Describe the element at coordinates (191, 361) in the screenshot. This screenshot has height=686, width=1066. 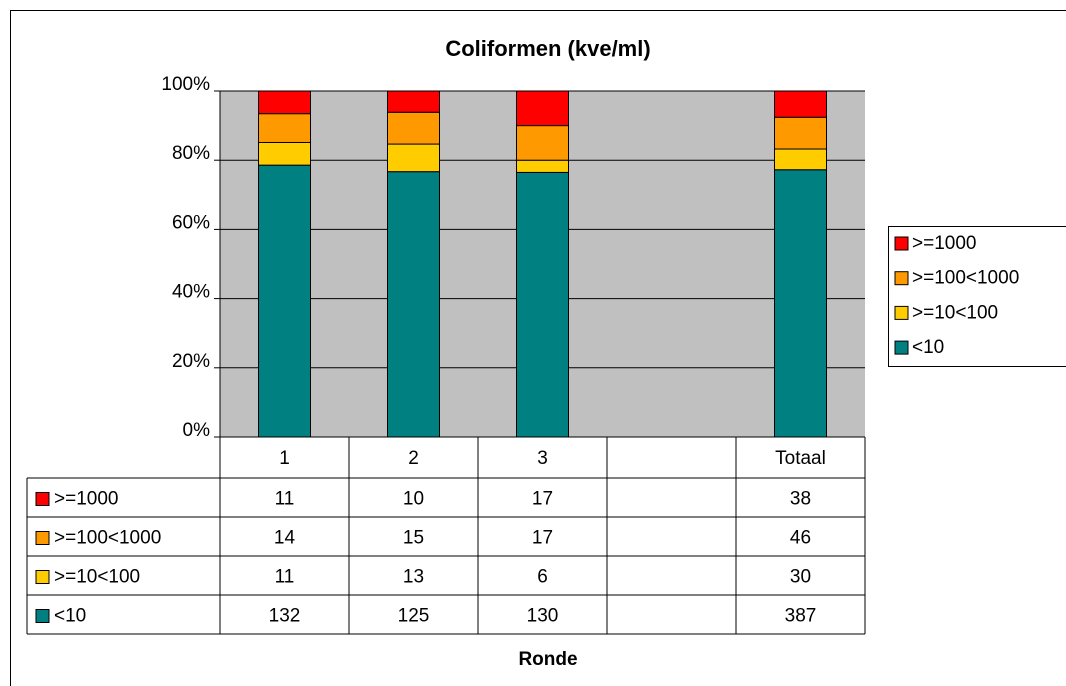
I see `y-tick-label: 20%` at that location.